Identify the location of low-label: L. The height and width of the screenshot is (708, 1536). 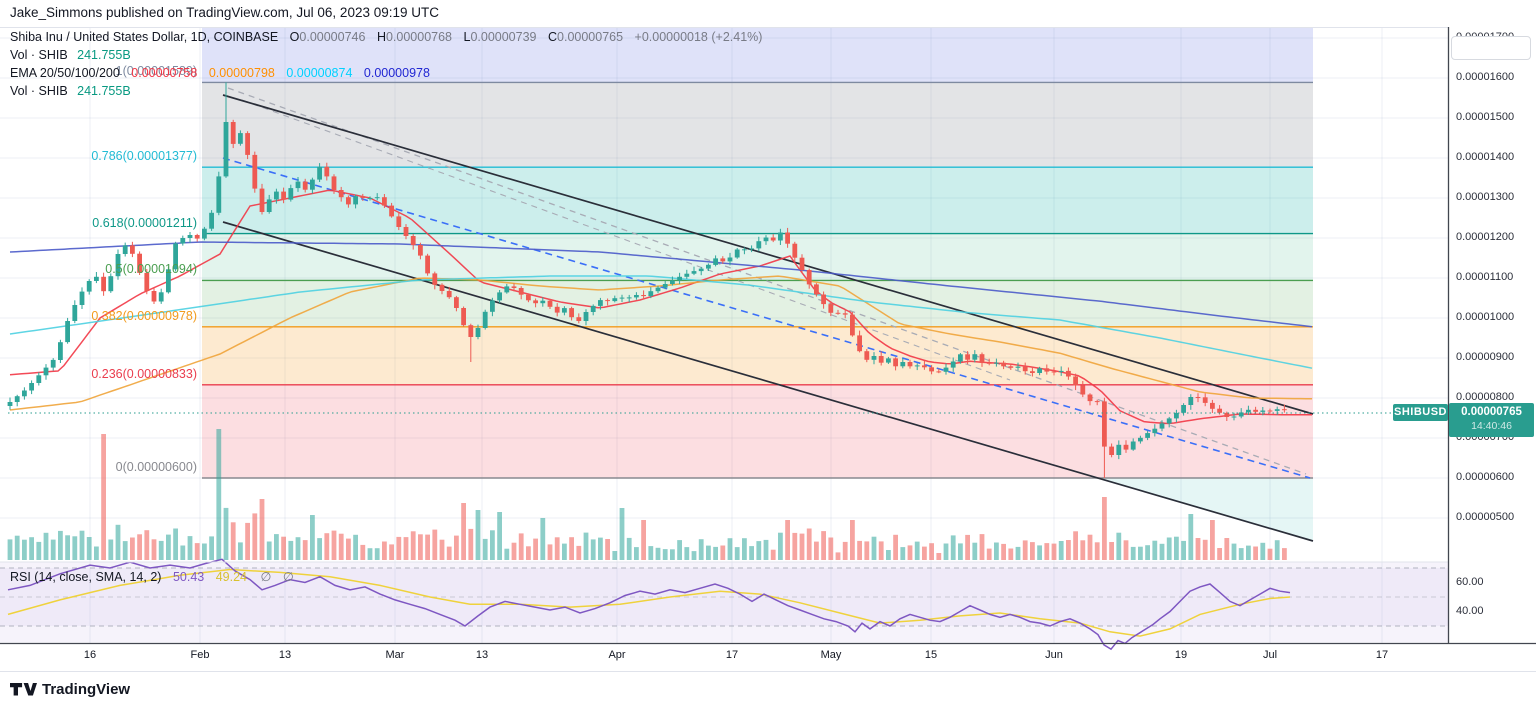
(467, 37).